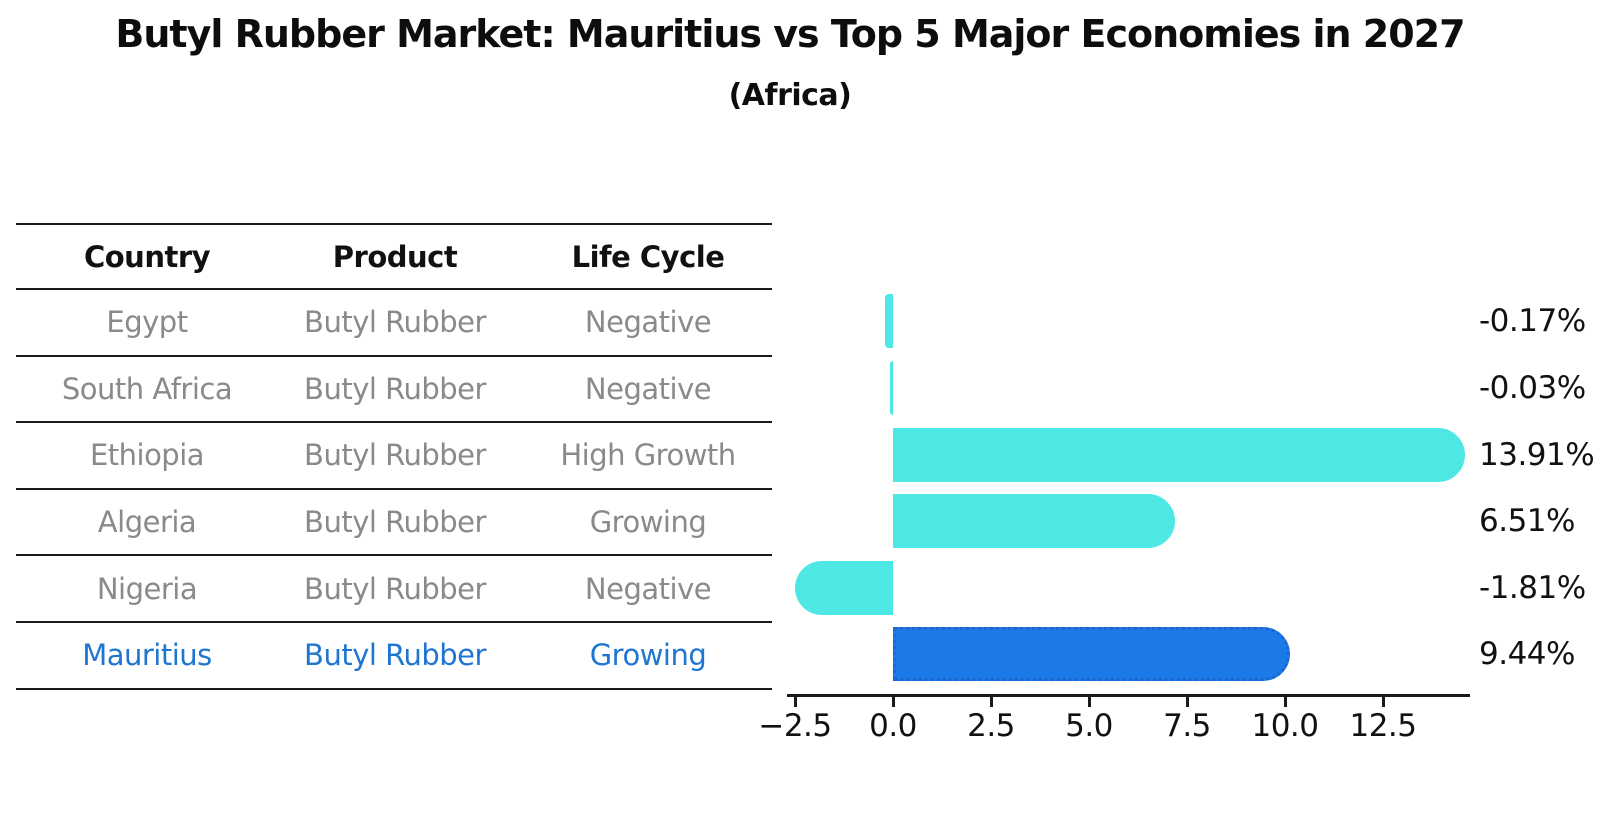  Describe the element at coordinates (1179, 454) in the screenshot. I see `bar-ethiopia` at that location.